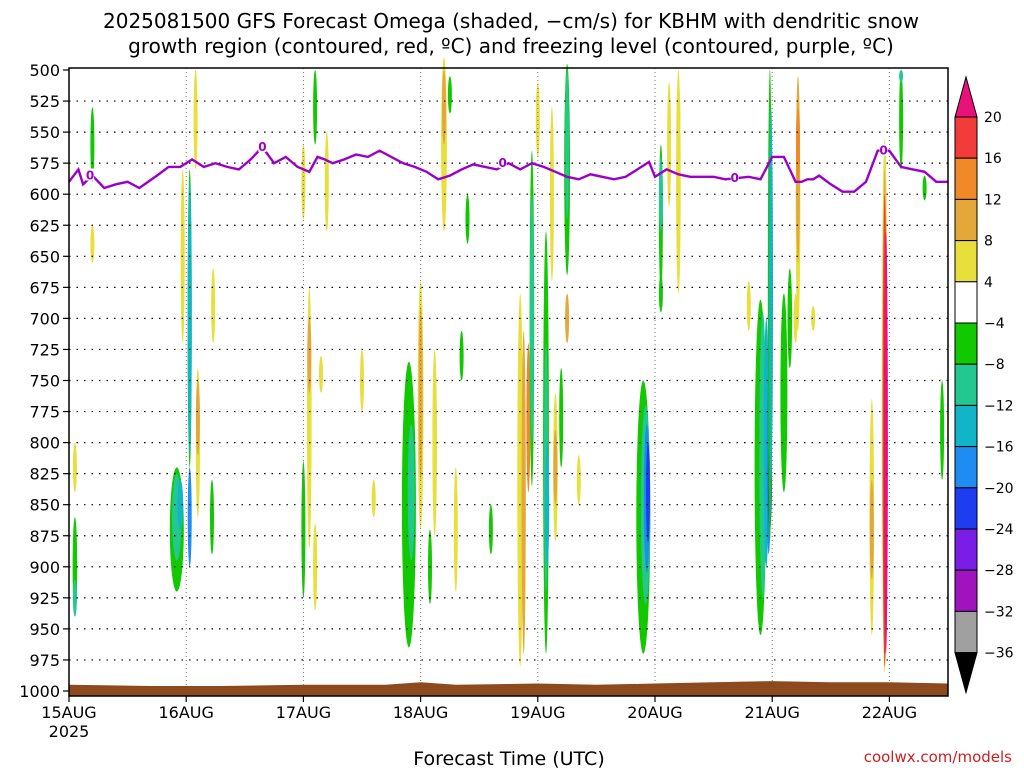 Image resolution: width=1024 pixels, height=768 pixels. Describe the element at coordinates (883, 151) in the screenshot. I see `freezing-level-label-4: 0` at that location.